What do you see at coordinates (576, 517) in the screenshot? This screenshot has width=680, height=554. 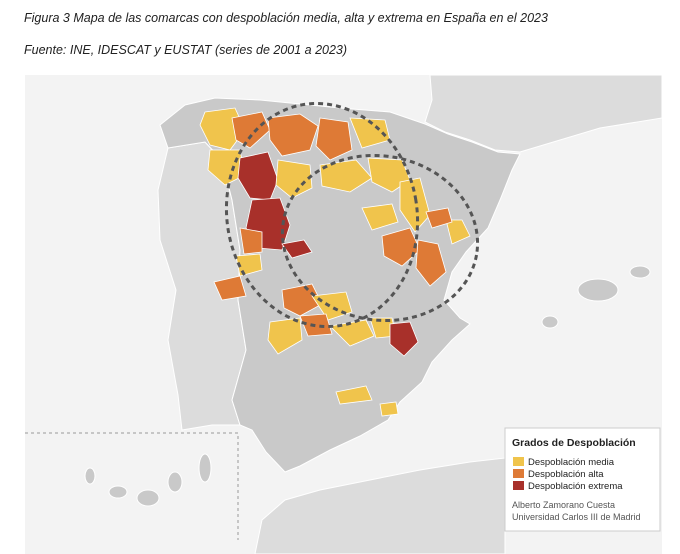 I see `credit-institution: Universidad Carlos III de Madrid` at bounding box center [576, 517].